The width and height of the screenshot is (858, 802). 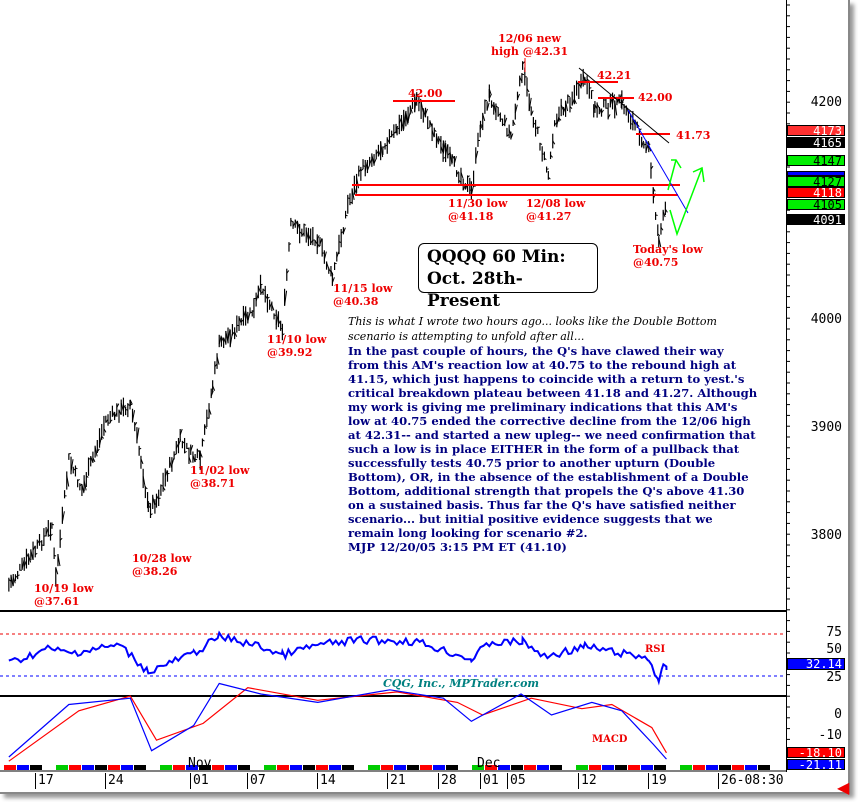 What do you see at coordinates (447, 781) in the screenshot?
I see `date-tick: 28` at bounding box center [447, 781].